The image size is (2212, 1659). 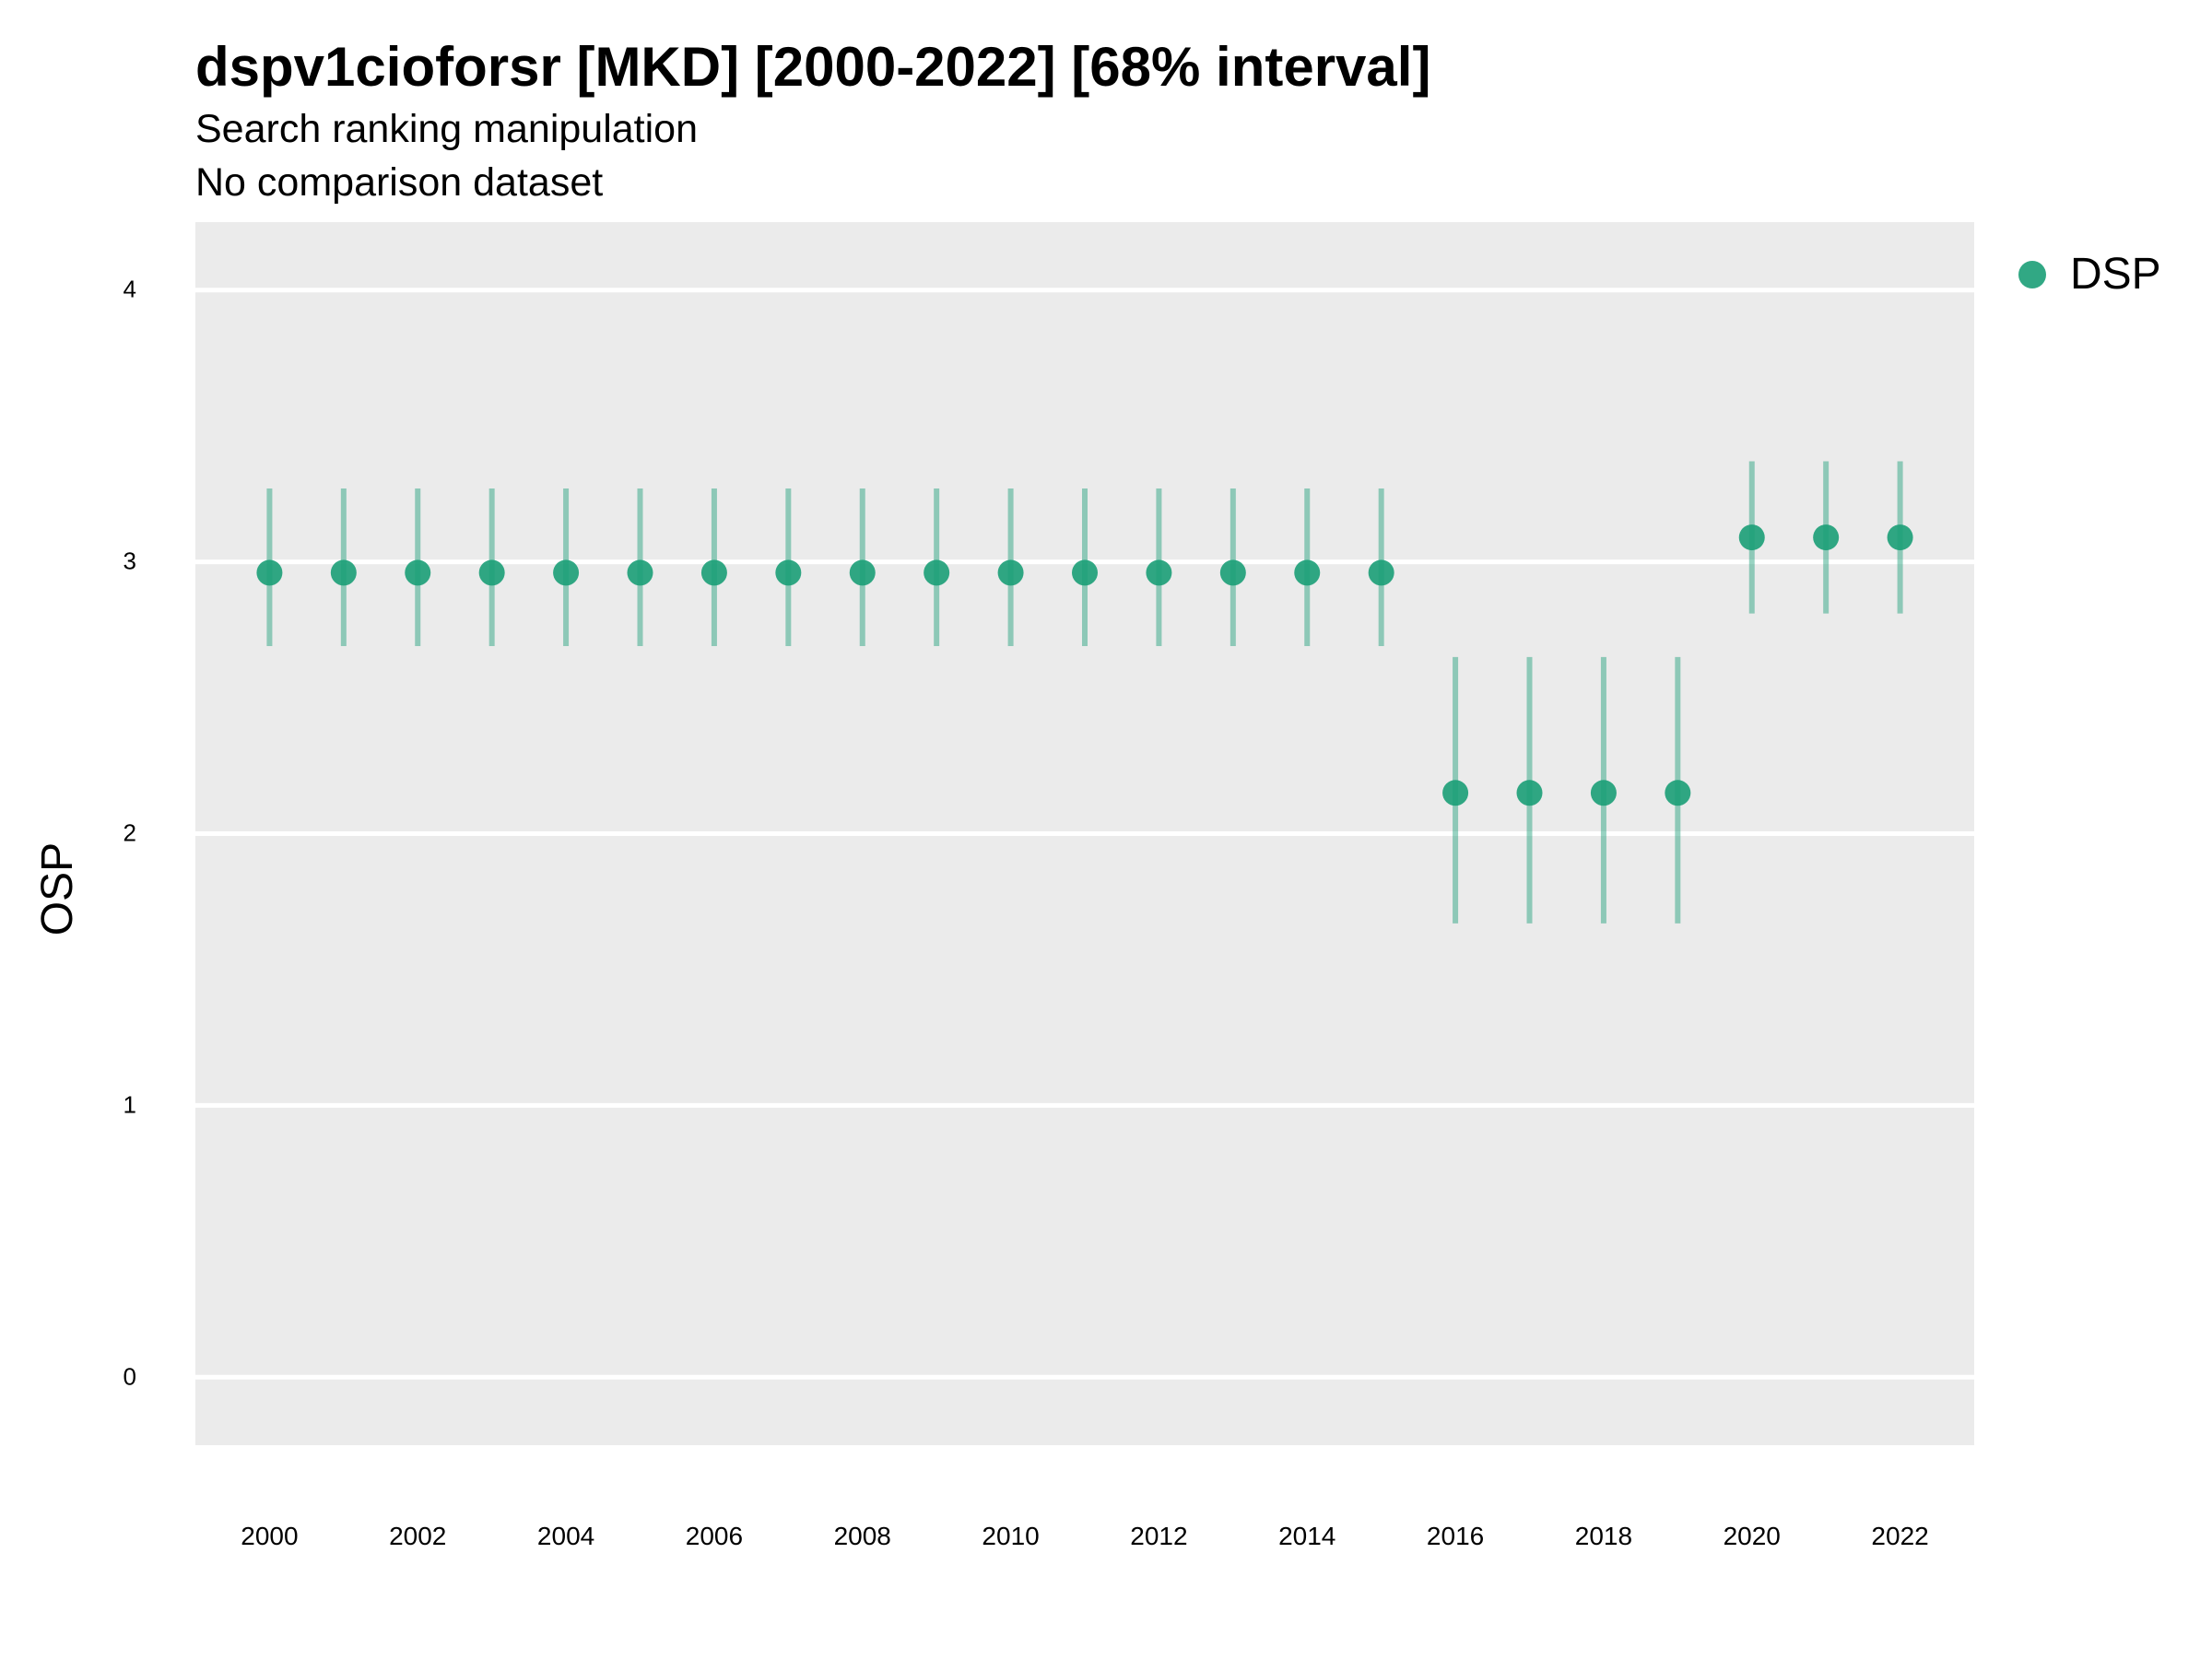 What do you see at coordinates (1899, 1536) in the screenshot?
I see `x-tick-label: 2022` at bounding box center [1899, 1536].